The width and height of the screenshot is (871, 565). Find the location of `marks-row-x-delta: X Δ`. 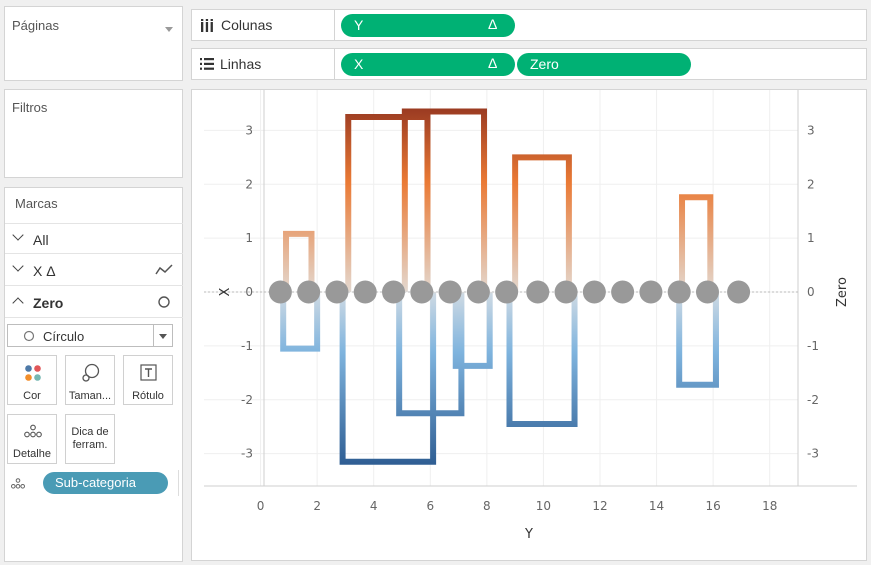

marks-row-x-delta: X Δ is located at coordinates (94, 270).